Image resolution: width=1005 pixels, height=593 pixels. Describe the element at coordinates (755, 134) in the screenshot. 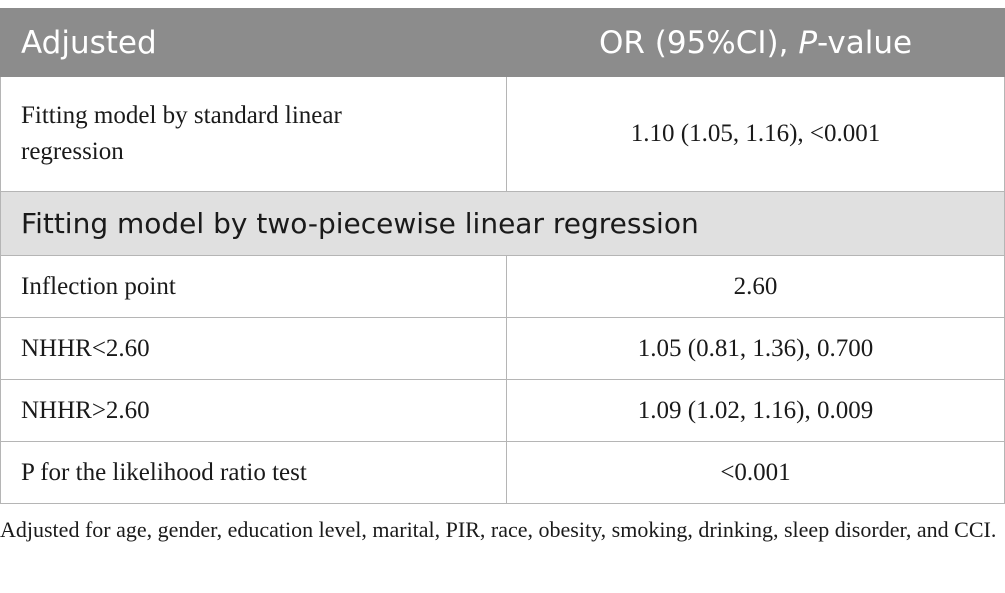

I see `row-value: 1.10 (1.05, 1.16), <0.001` at that location.